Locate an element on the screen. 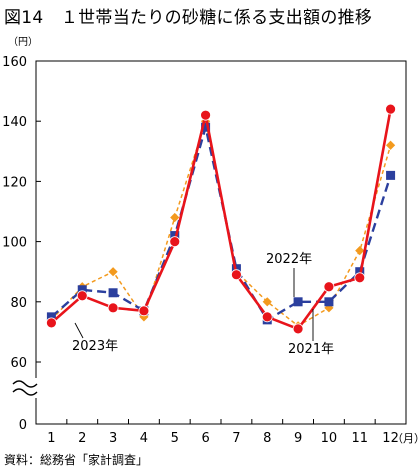 This screenshot has height=471, width=420. x-tick-label: 7 is located at coordinates (236, 438).